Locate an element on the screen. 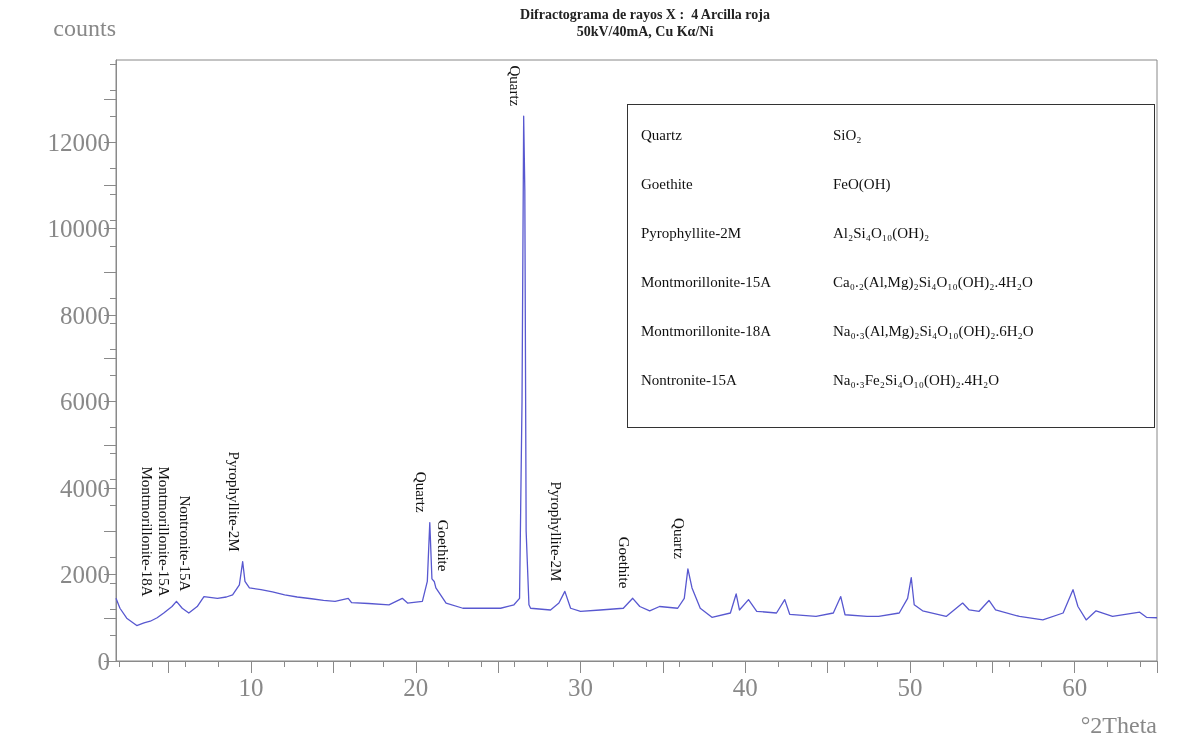  y-tick-label: 12000 is located at coordinates (78, 142).